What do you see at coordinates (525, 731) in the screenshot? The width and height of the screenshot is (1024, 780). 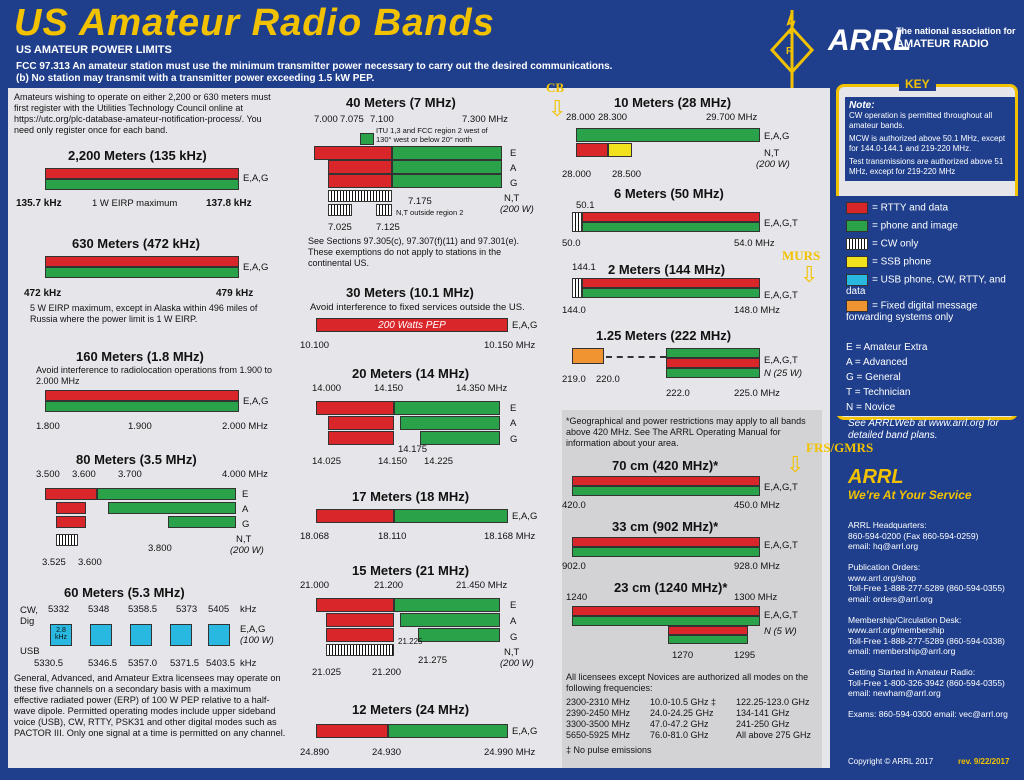 I see `band-12-classes: E,A,G` at bounding box center [525, 731].